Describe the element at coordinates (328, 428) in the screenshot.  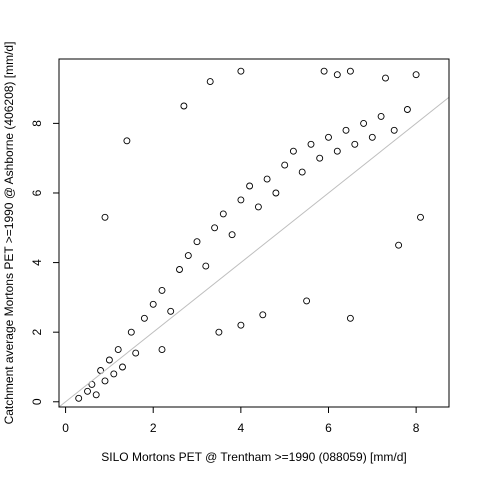
I see `x-tick-label: 6` at that location.